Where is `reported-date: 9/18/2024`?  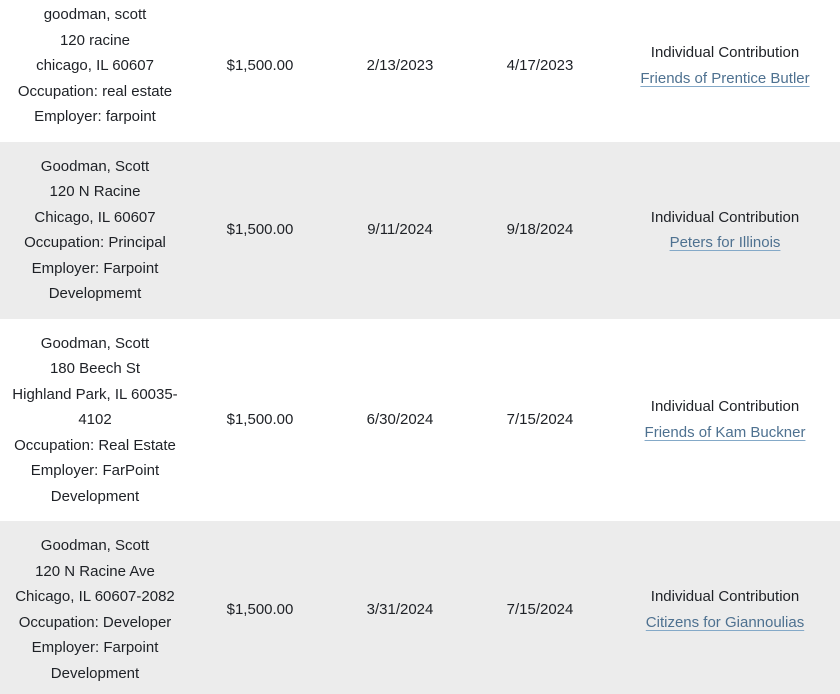
reported-date: 9/18/2024 is located at coordinates (540, 230).